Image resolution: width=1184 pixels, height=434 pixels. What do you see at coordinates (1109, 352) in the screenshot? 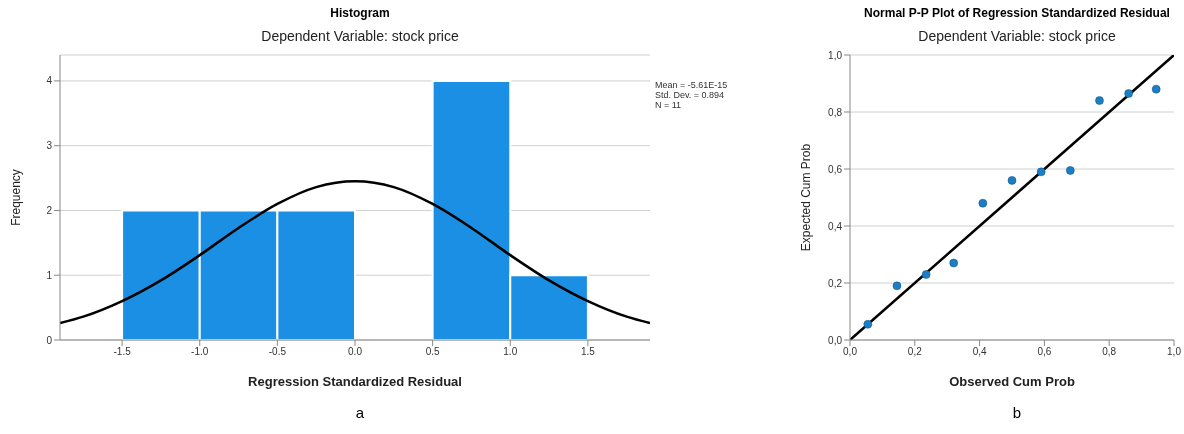
I see `x-tick-label: 0,8` at bounding box center [1109, 352].